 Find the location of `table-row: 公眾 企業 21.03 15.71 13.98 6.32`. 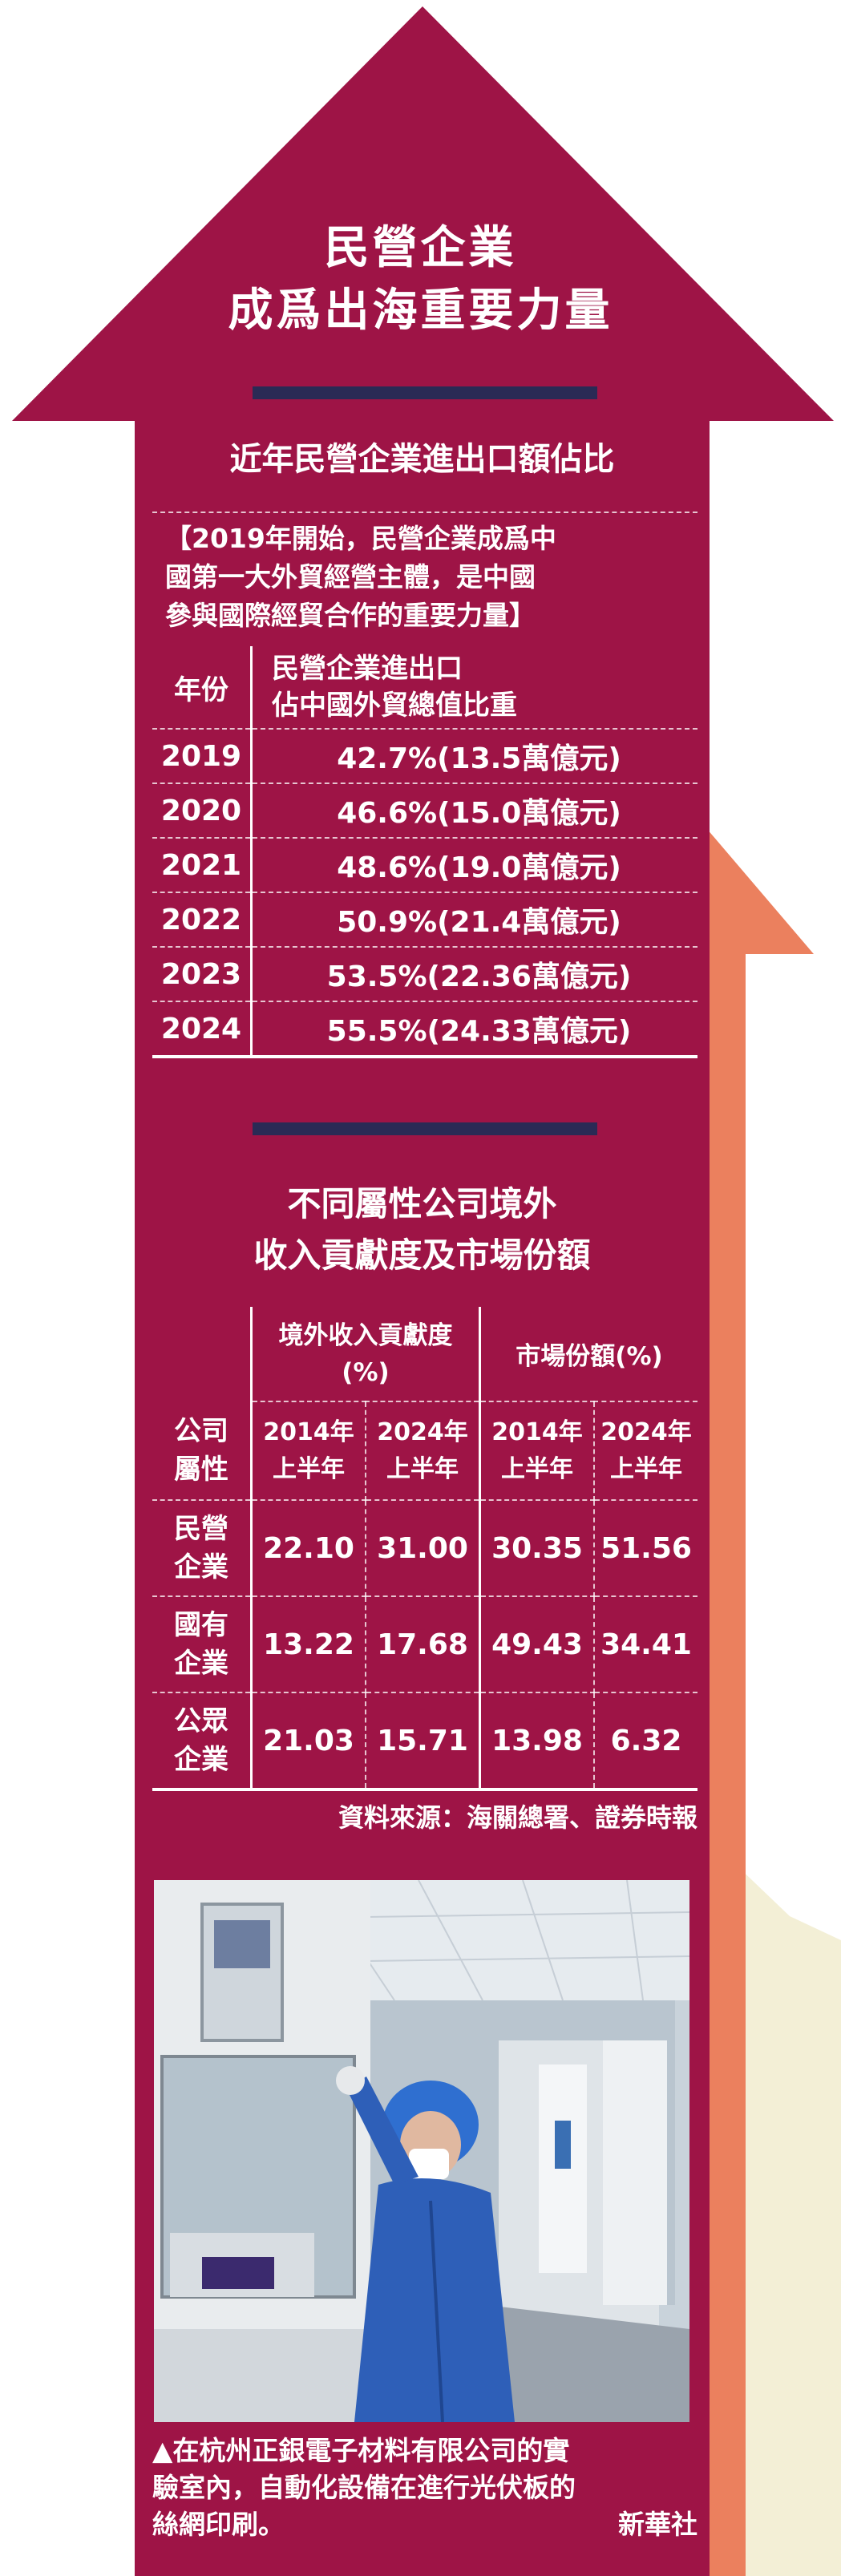

table-row: 公眾 企業 21.03 15.71 13.98 6.32 is located at coordinates (424, 1741).